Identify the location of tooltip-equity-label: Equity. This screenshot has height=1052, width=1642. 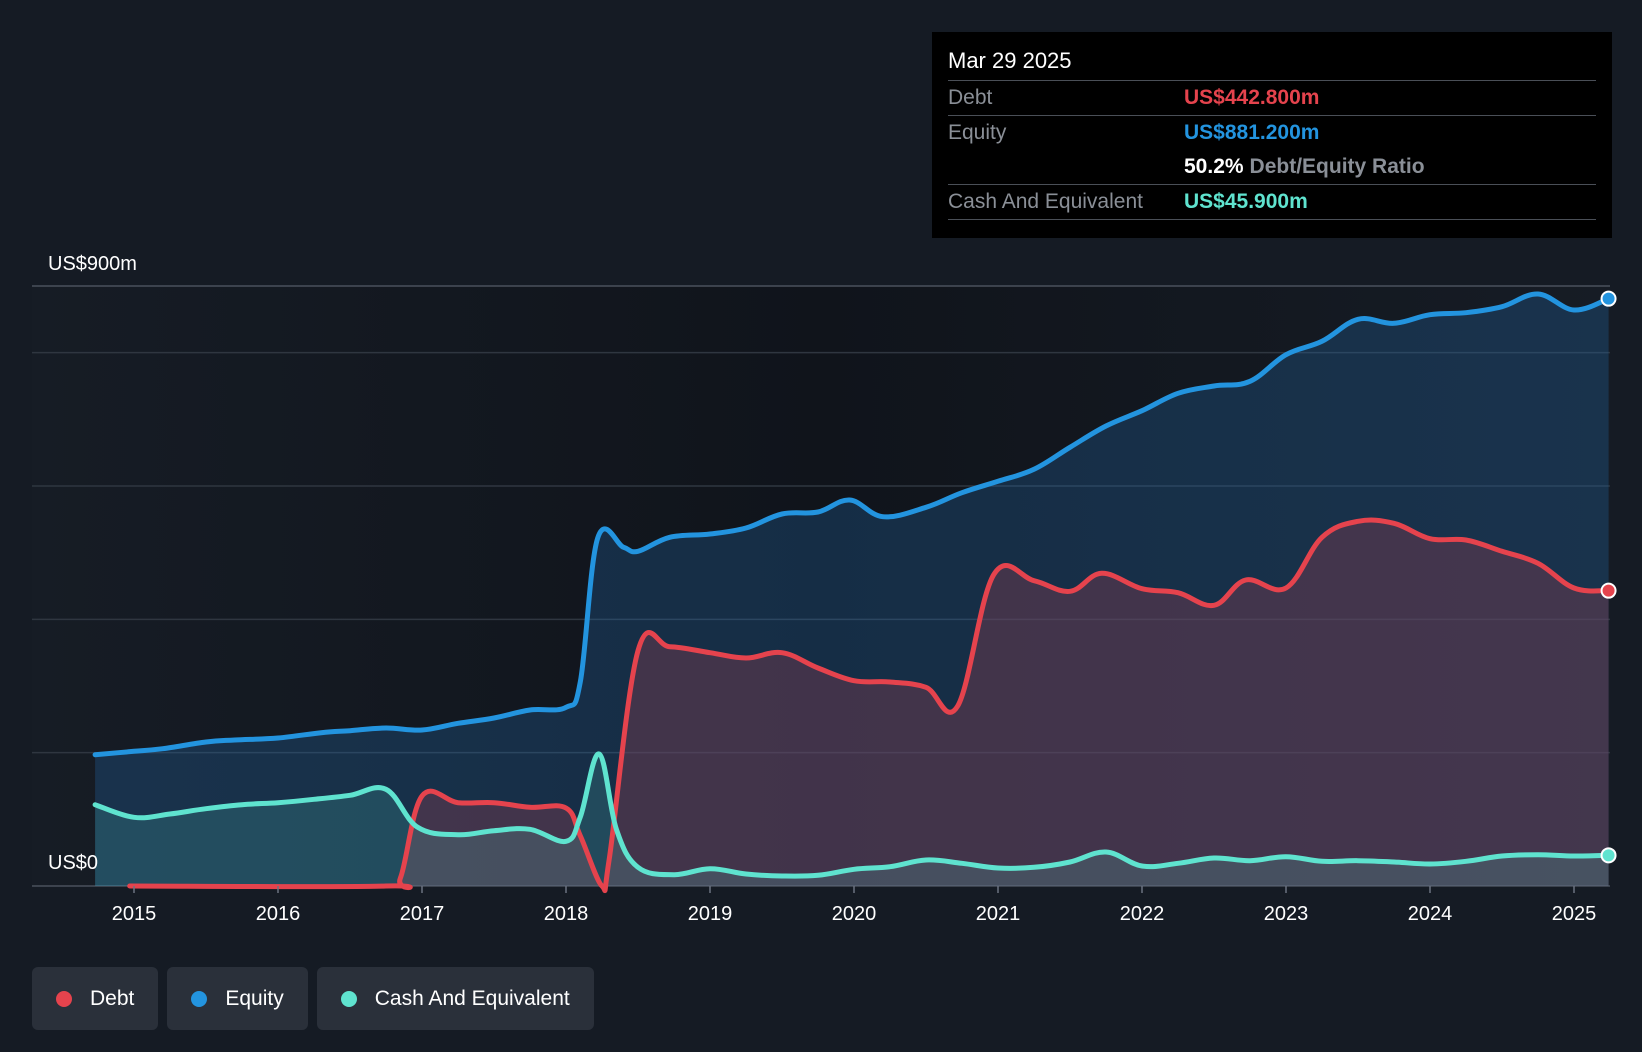
(977, 132).